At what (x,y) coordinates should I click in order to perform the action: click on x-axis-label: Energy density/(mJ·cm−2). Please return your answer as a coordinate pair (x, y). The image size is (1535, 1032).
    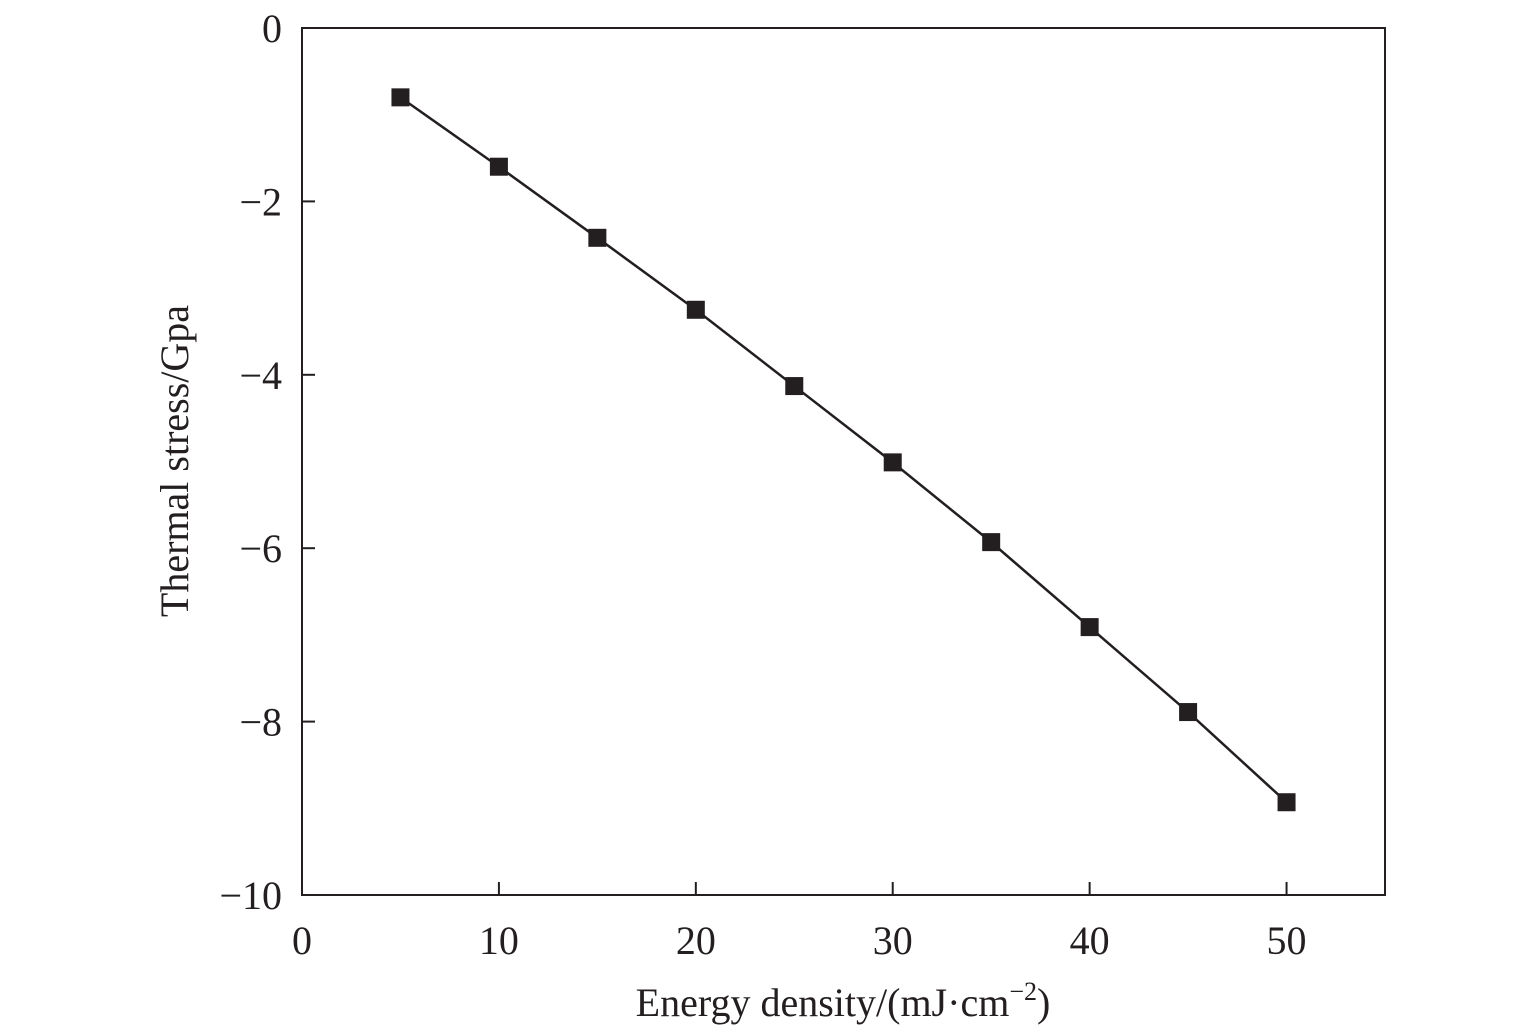
    Looking at the image, I should click on (843, 1001).